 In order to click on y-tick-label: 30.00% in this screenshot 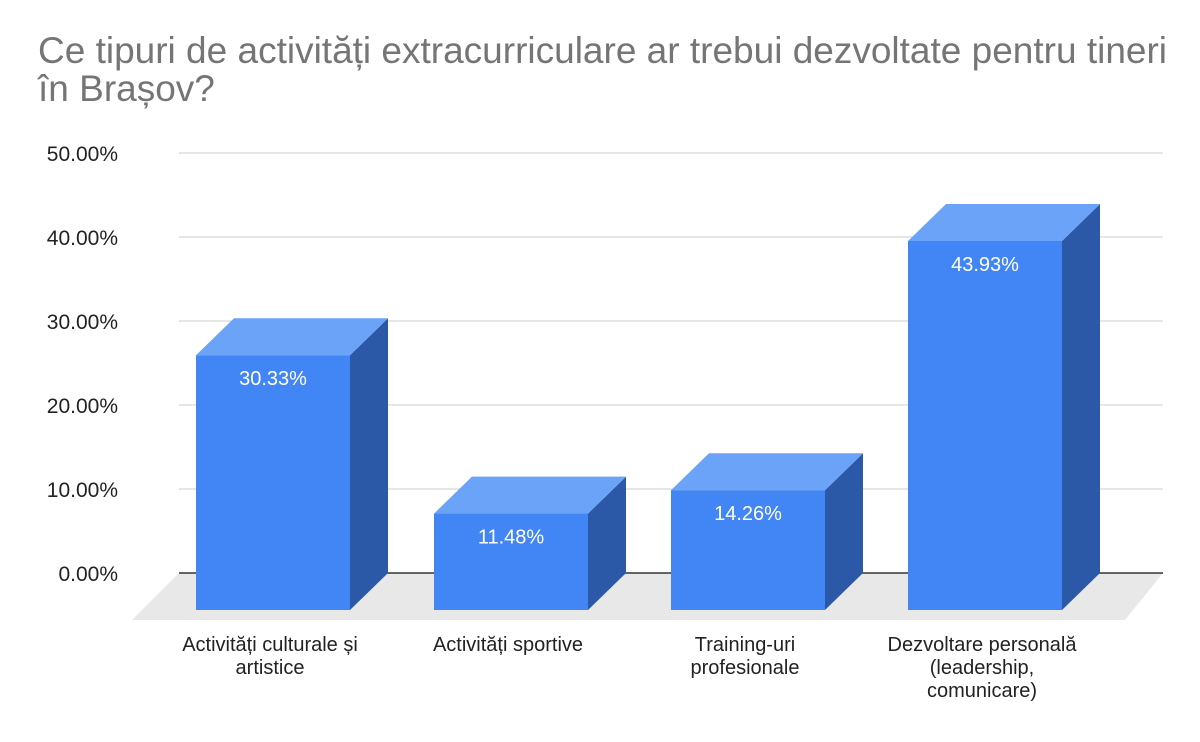, I will do `click(82, 322)`.